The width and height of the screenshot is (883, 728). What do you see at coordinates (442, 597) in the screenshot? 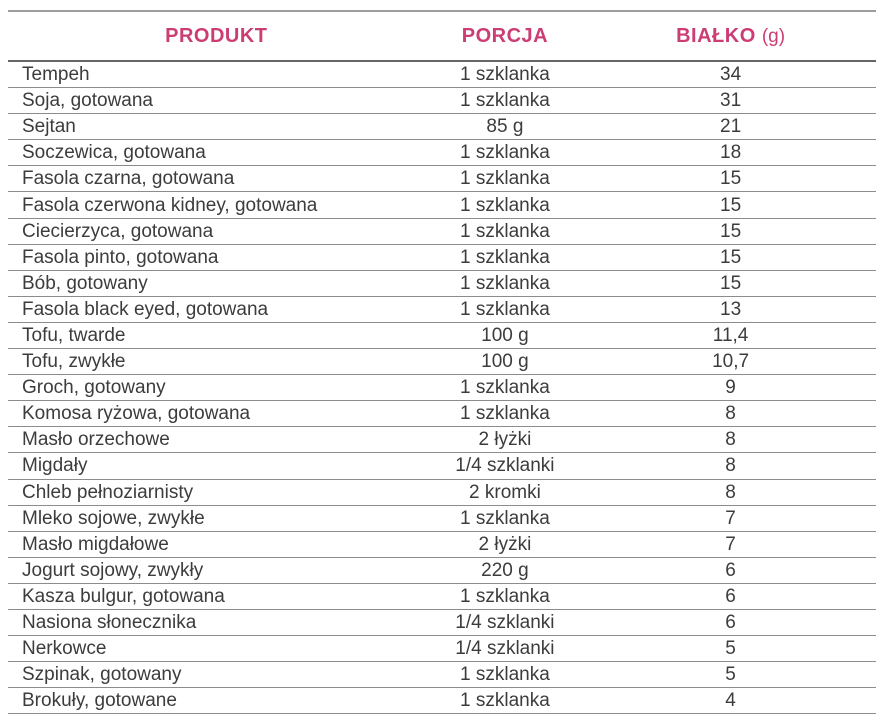
I see `table-row: Kasza bulgur, gotowana 1 szklanka 6` at bounding box center [442, 597].